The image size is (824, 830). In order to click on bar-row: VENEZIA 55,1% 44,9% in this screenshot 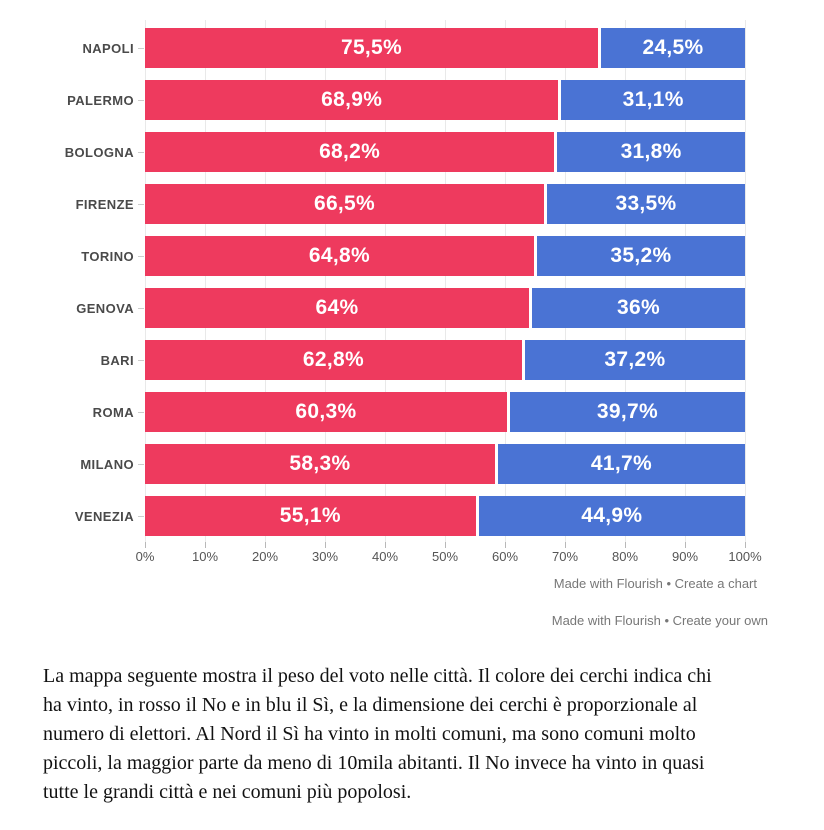, I will do `click(410, 516)`.